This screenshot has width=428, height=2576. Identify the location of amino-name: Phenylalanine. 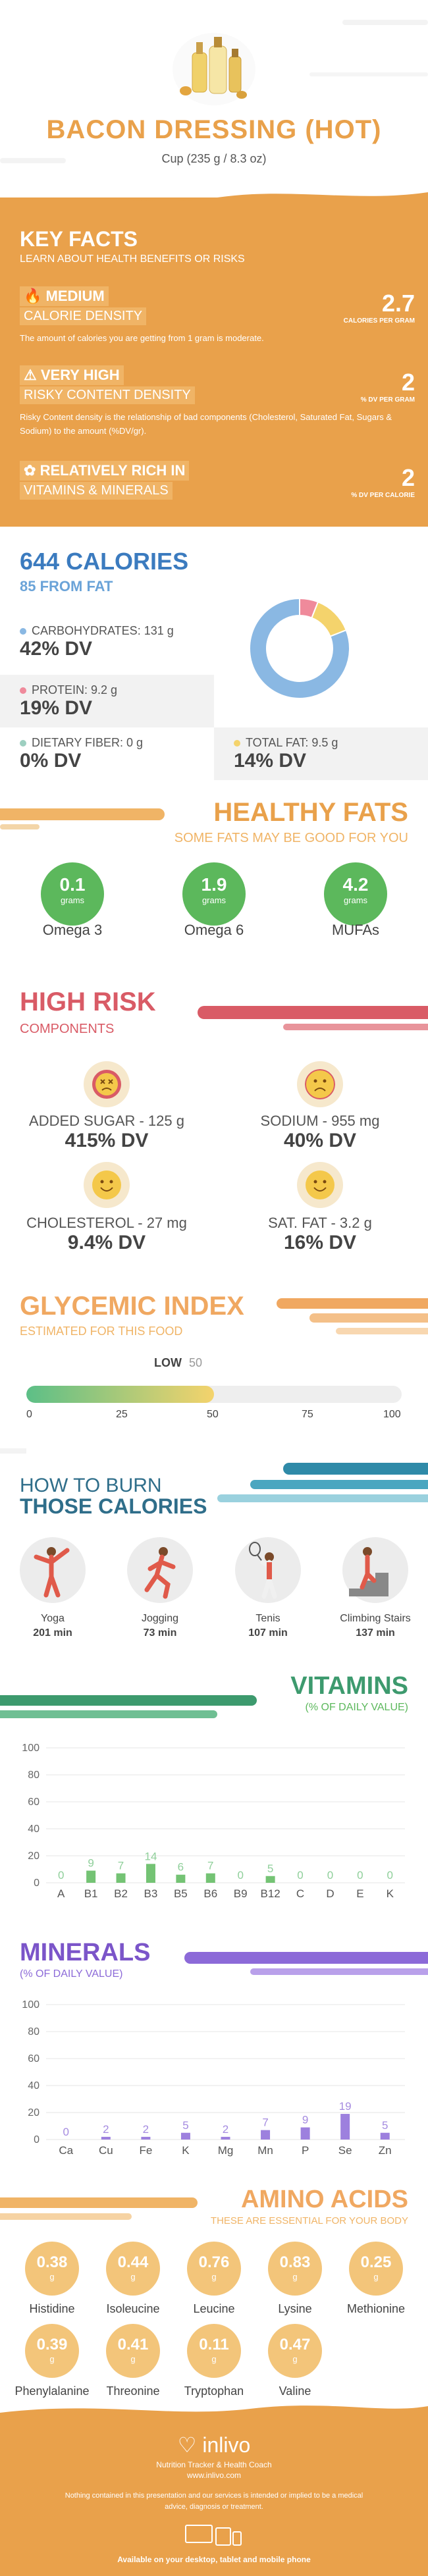
(52, 2391).